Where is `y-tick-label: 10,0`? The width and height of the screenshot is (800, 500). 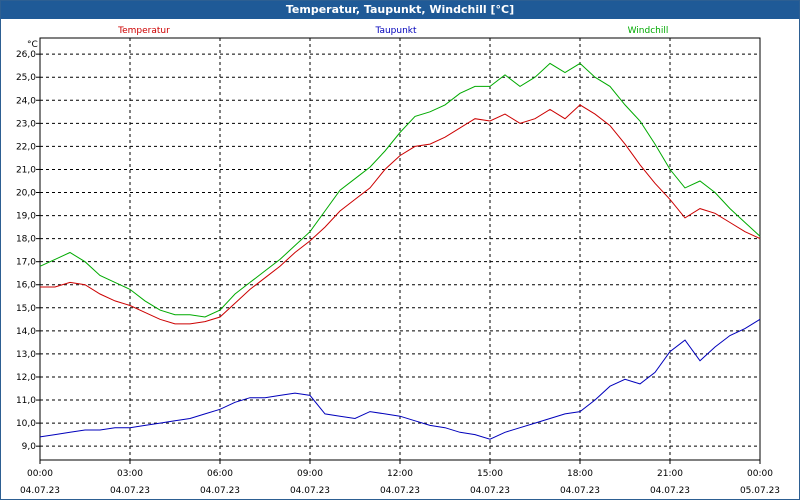
y-tick-label: 10,0 is located at coordinates (26, 424).